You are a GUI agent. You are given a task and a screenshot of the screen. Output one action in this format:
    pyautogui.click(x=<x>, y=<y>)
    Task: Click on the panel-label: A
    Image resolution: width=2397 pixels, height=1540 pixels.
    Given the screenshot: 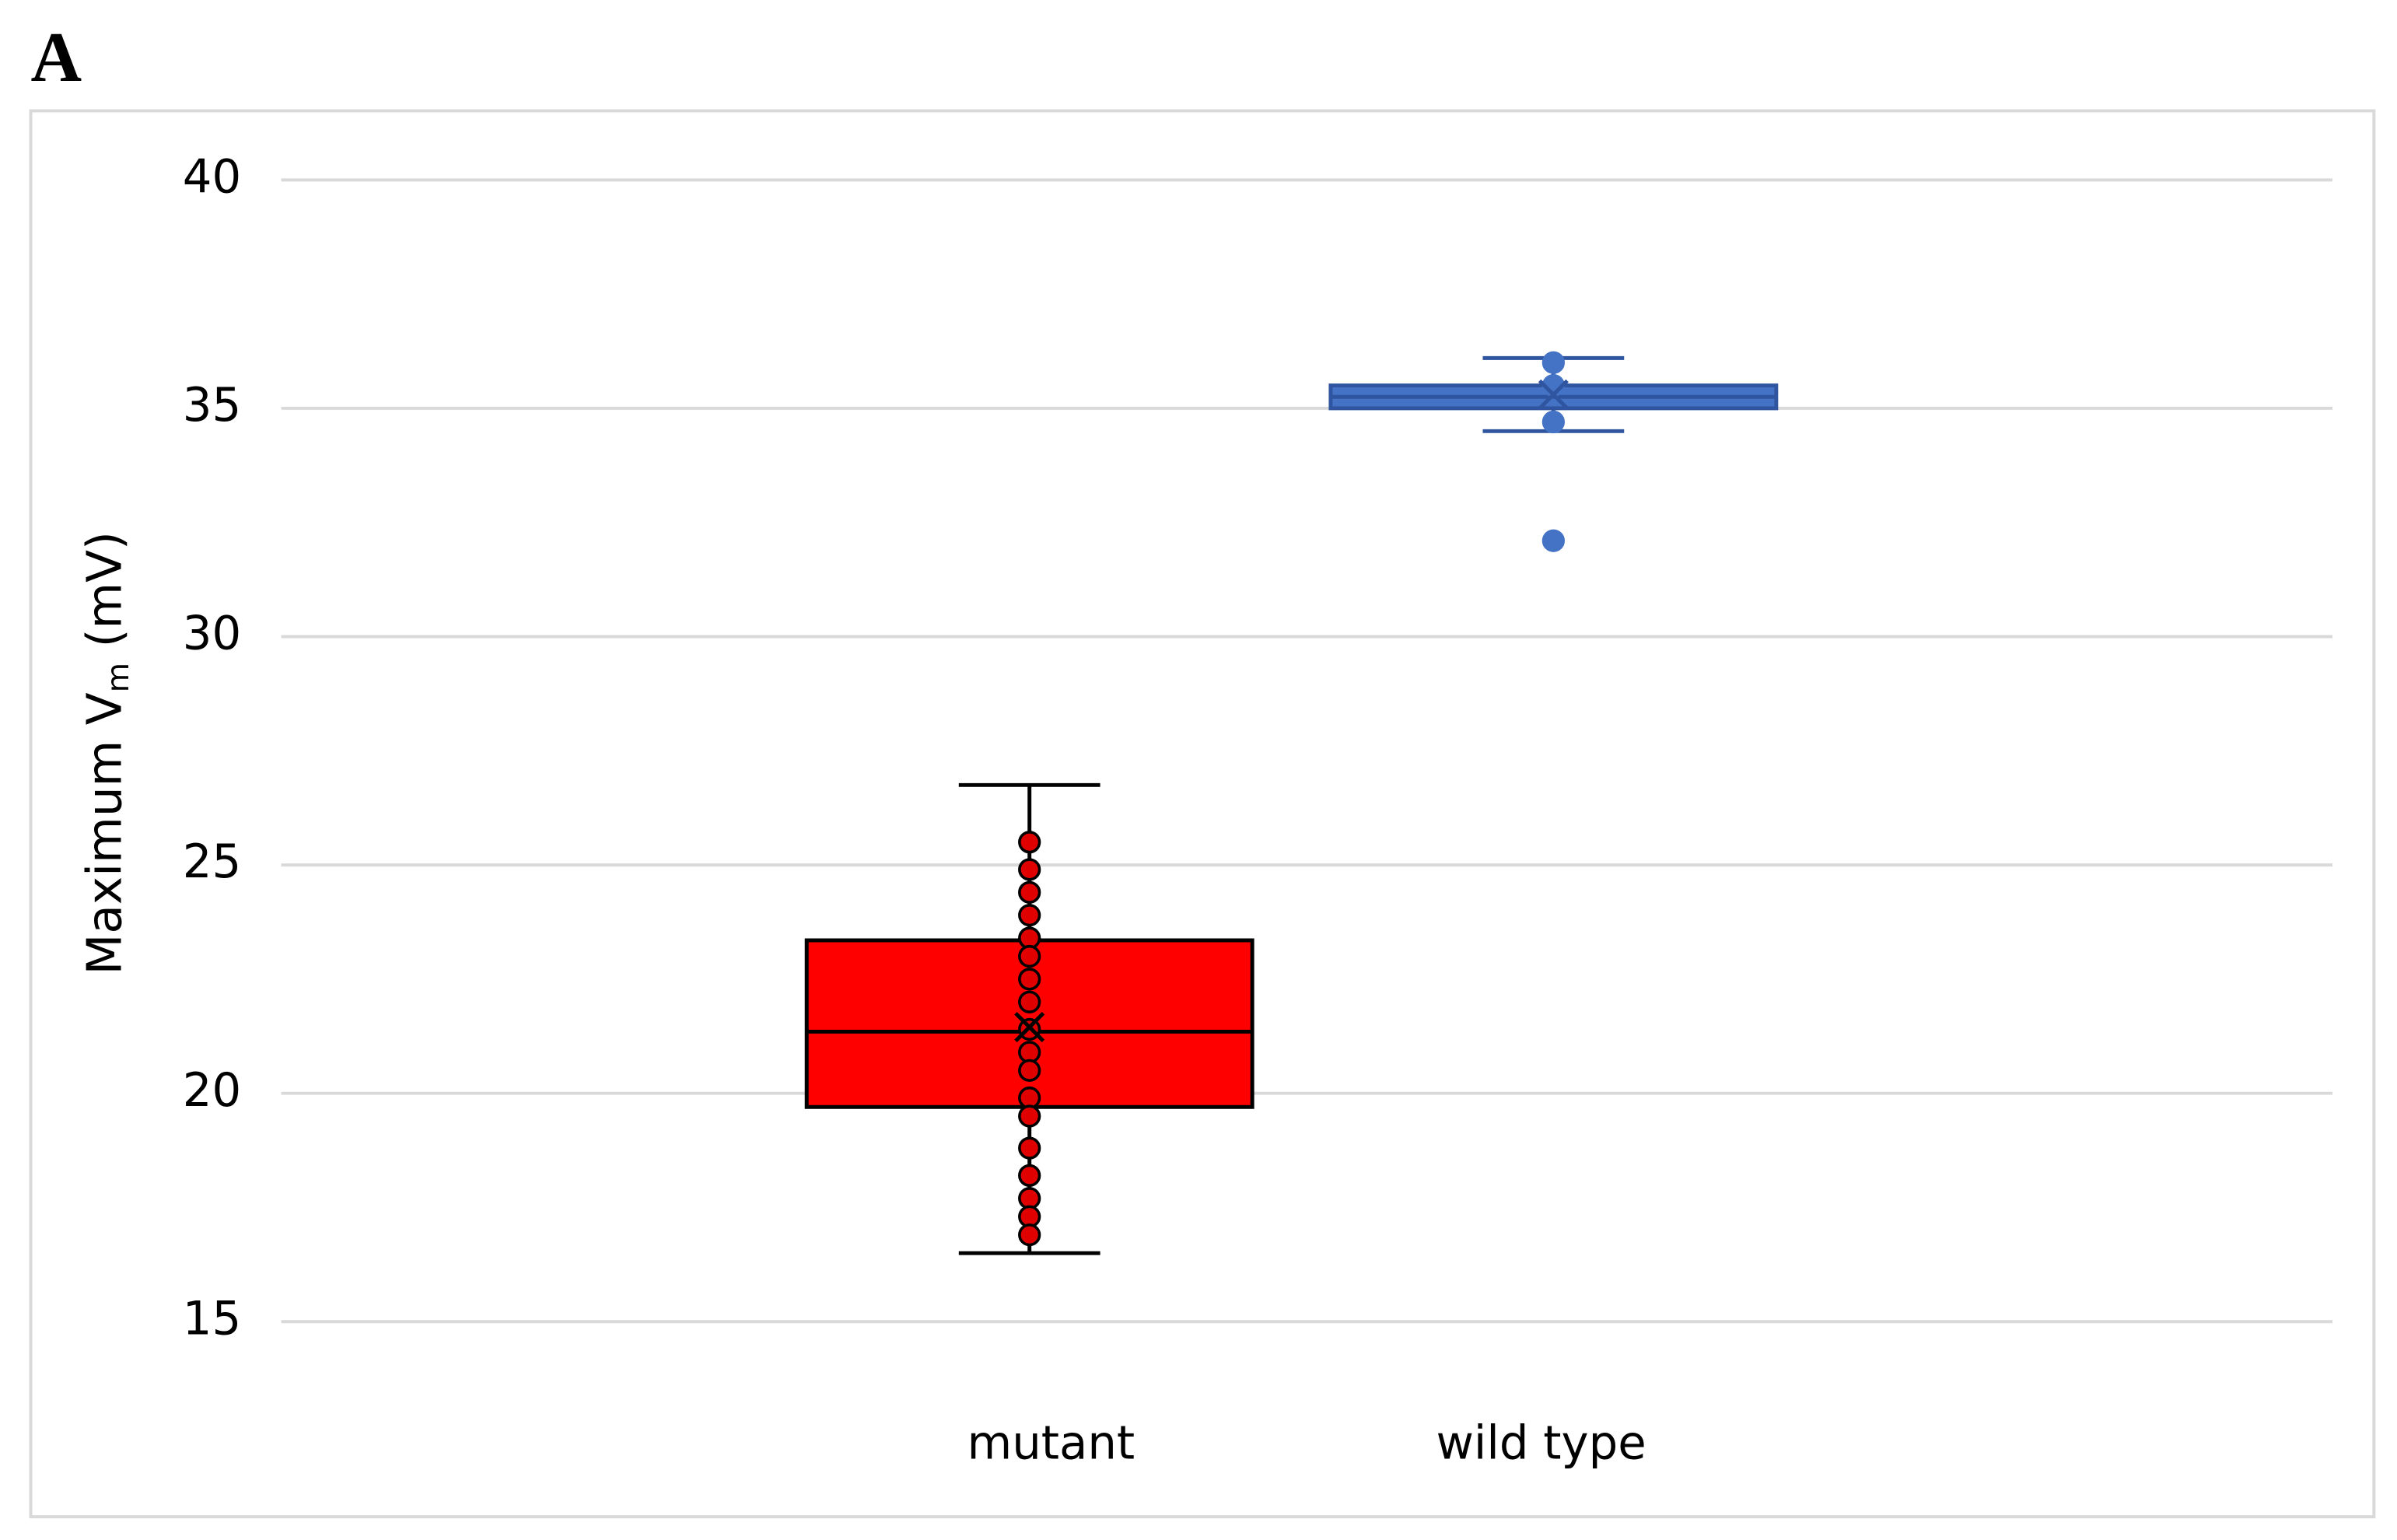 What is the action you would take?
    pyautogui.click(x=56, y=57)
    